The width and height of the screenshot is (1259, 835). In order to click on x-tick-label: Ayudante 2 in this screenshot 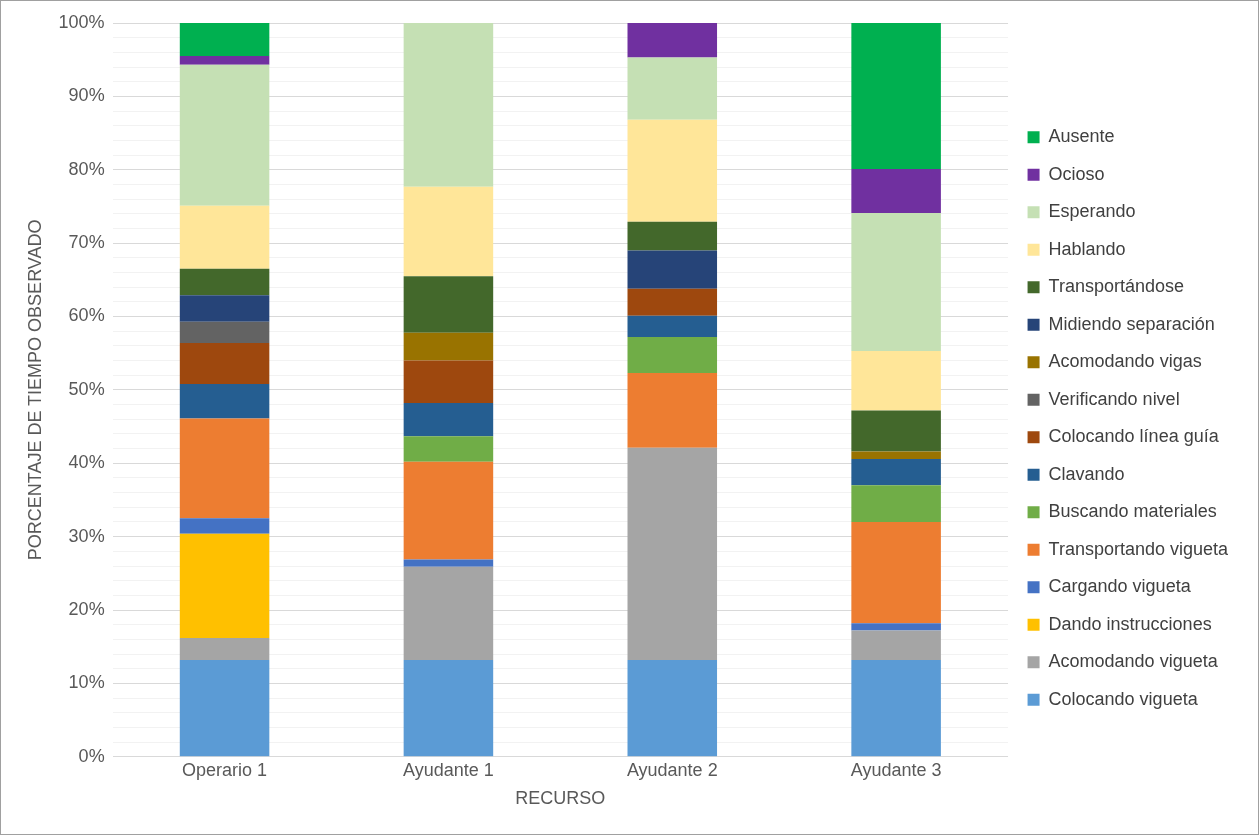, I will do `click(672, 769)`.